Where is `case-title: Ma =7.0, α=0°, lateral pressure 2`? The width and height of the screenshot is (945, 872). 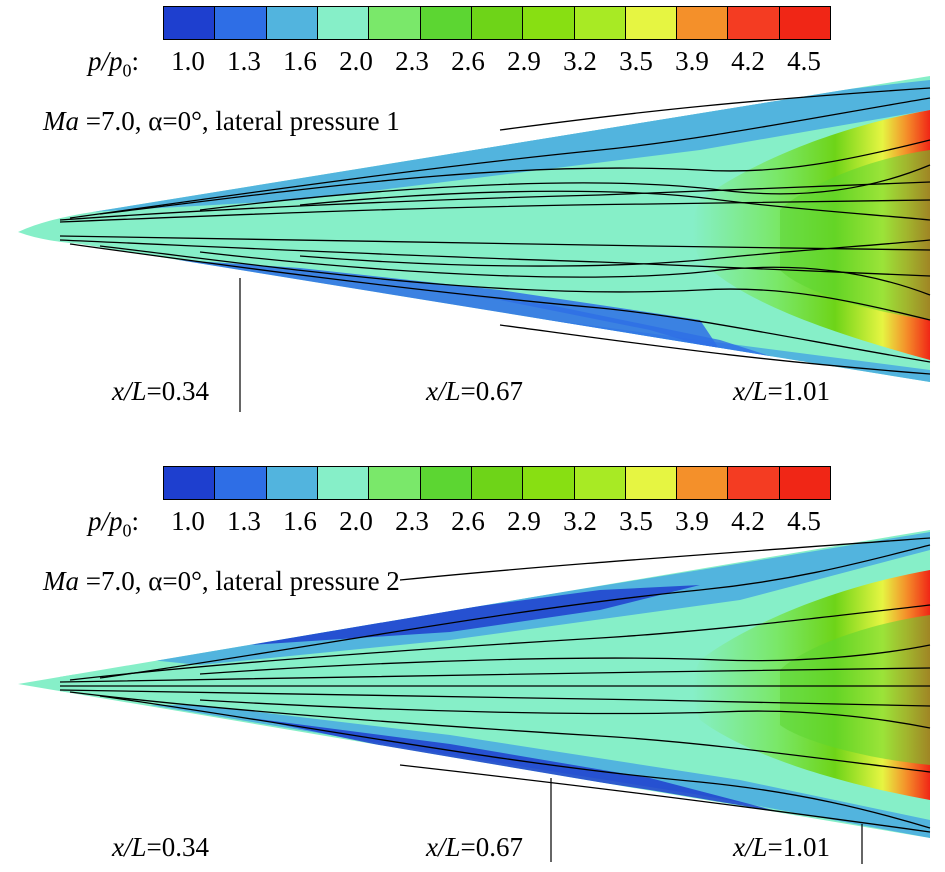
case-title: Ma =7.0, α=0°, lateral pressure 2 is located at coordinates (221, 581).